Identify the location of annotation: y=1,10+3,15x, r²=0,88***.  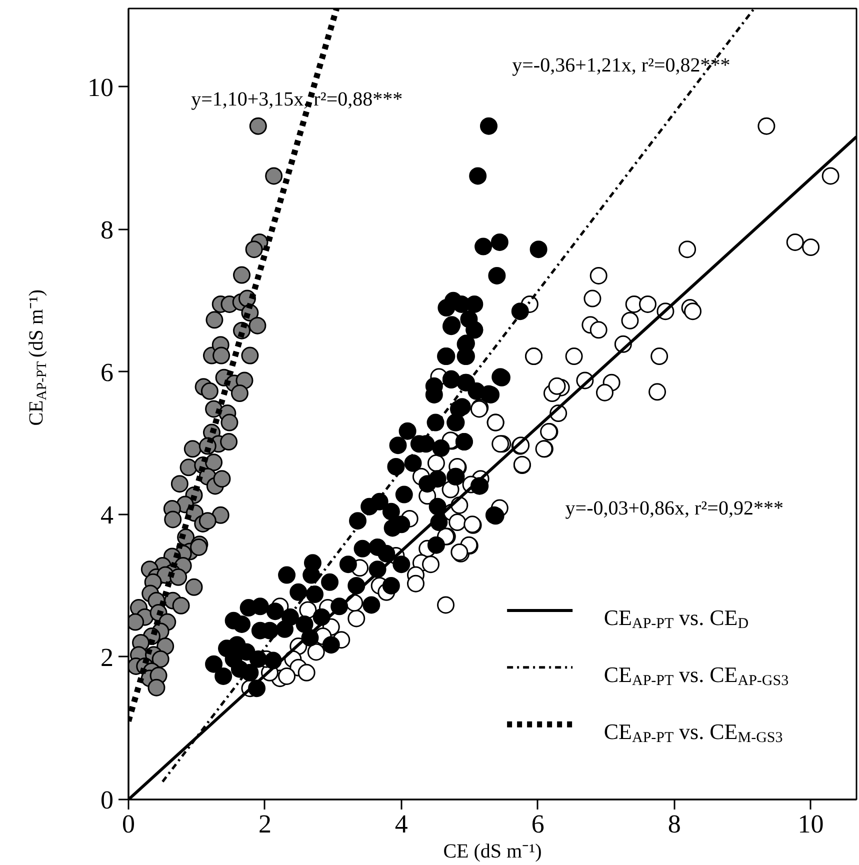
(297, 99).